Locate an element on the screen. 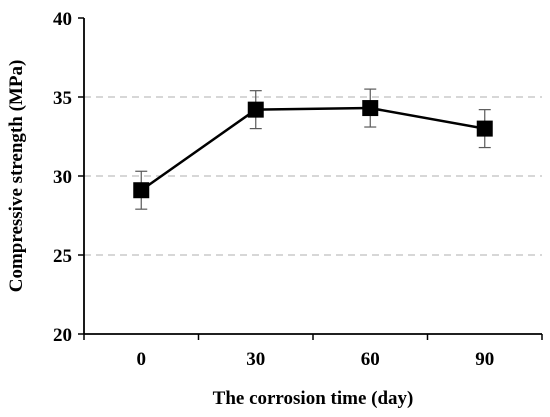 This screenshot has width=550, height=417. y-axis-title: Compressive strength (MPa) is located at coordinates (16, 176).